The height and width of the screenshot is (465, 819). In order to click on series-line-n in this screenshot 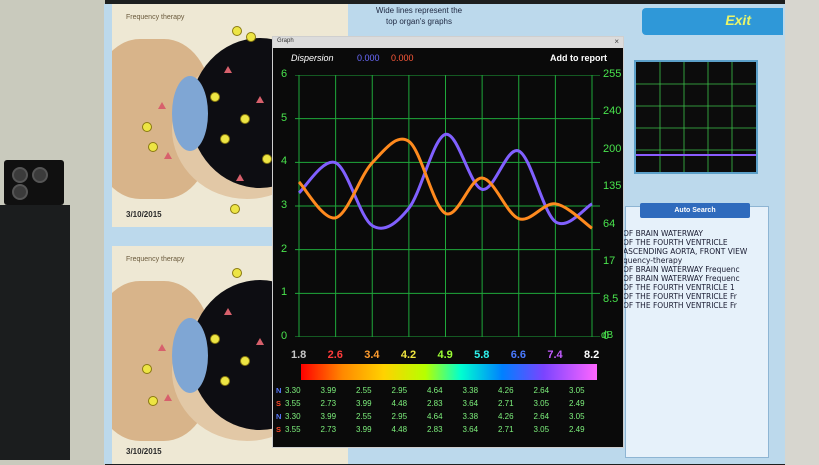, I will do `click(445, 181)`.